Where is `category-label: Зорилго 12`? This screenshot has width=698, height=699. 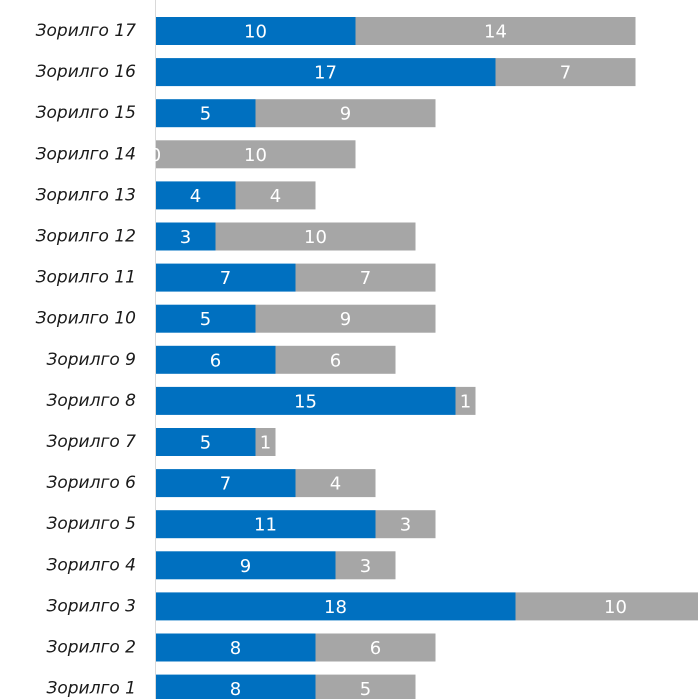 category-label: Зорилго 12 is located at coordinates (86, 237).